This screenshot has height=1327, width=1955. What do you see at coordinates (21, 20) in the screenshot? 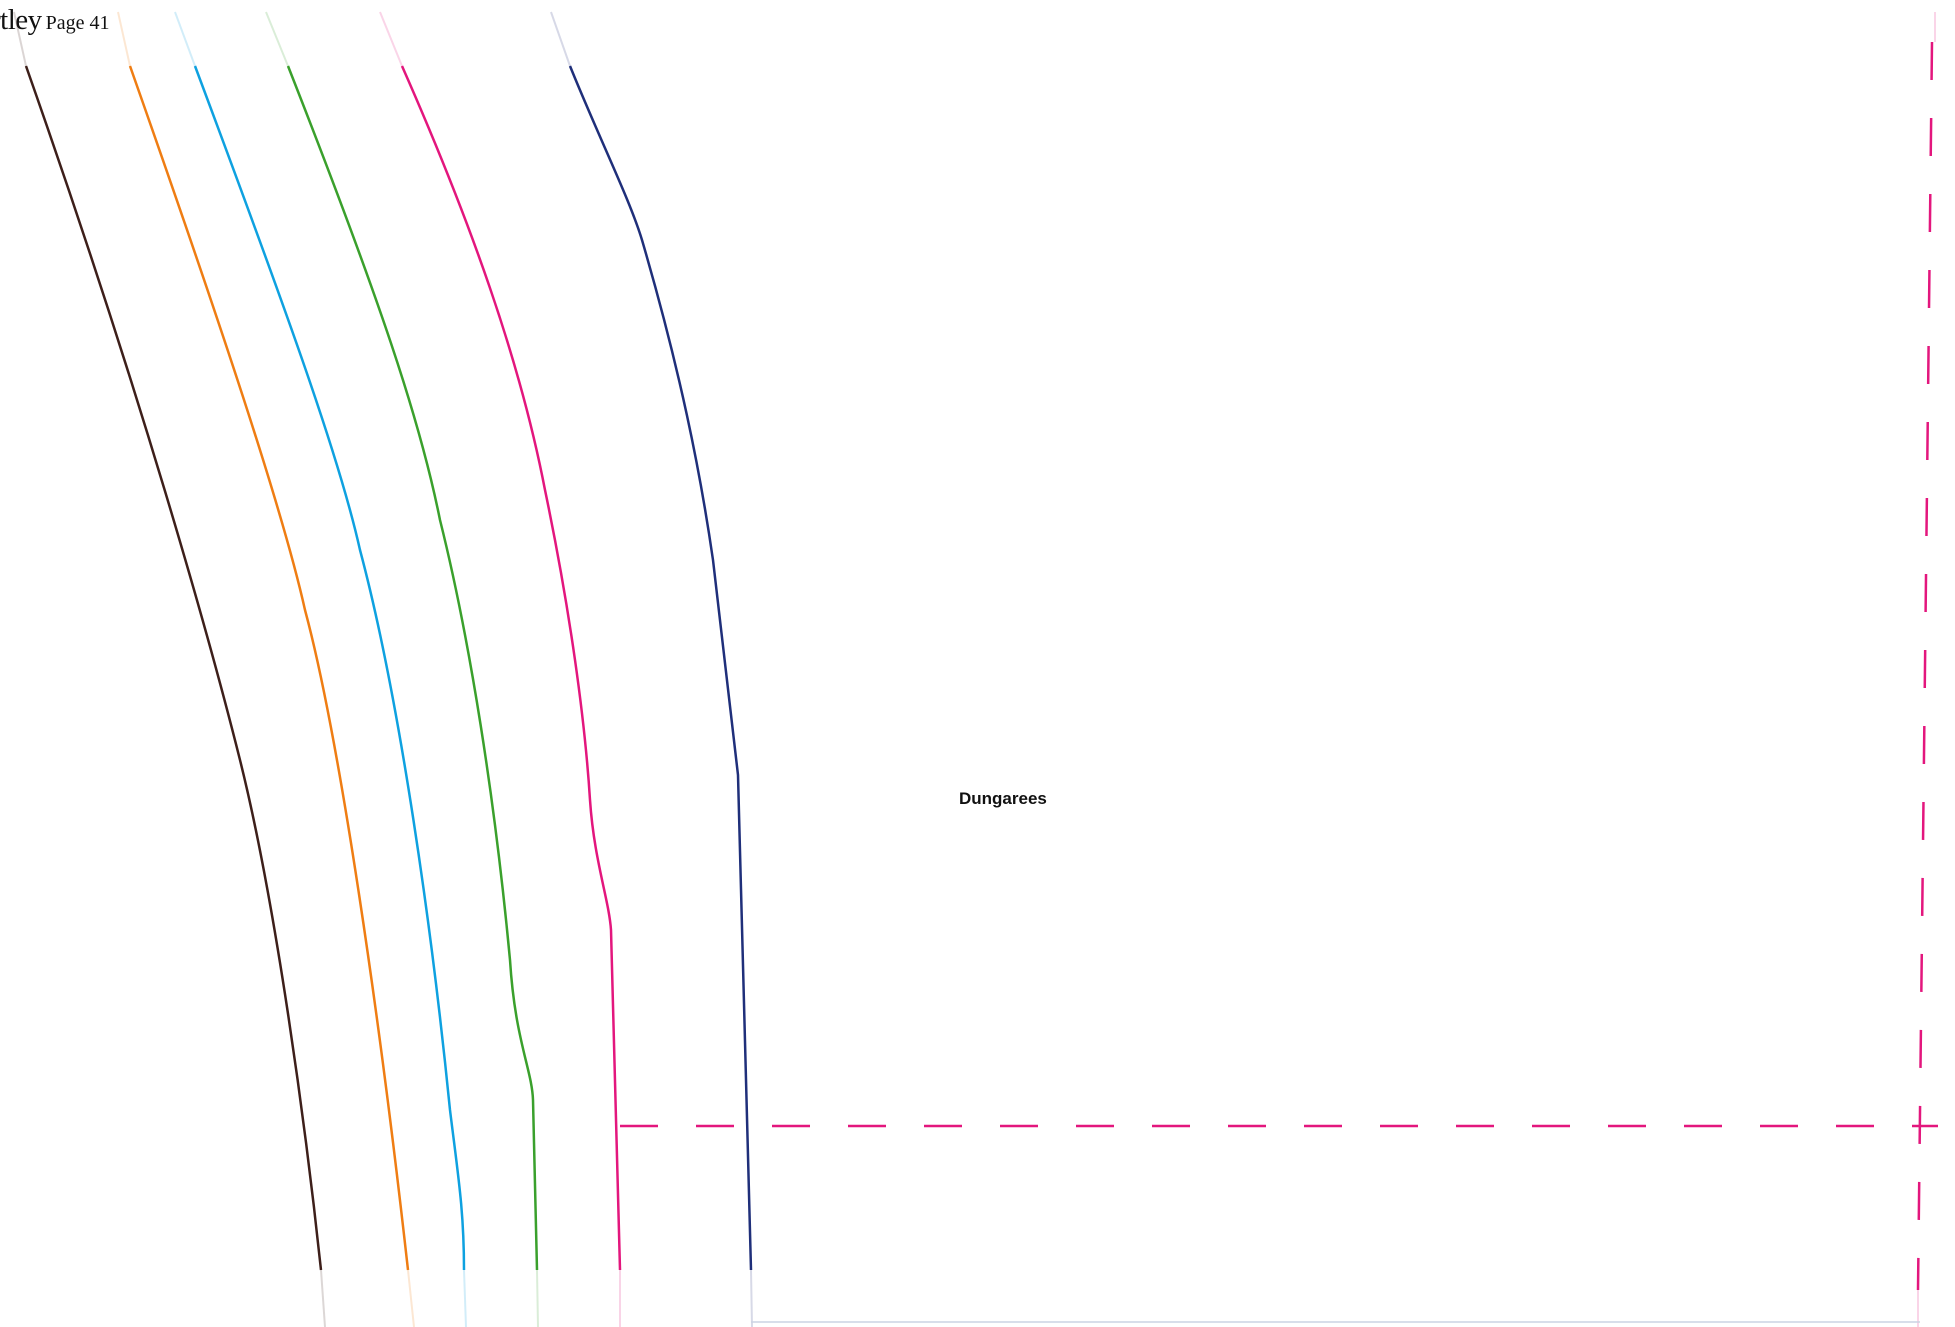
I see `brand-name: rtley` at bounding box center [21, 20].